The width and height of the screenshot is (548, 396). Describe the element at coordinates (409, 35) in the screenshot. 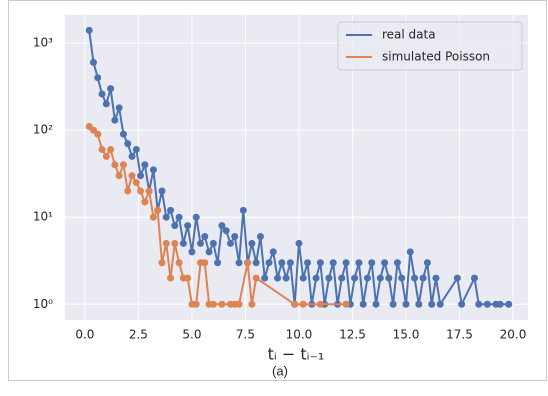

I see `legend-label: real data` at that location.